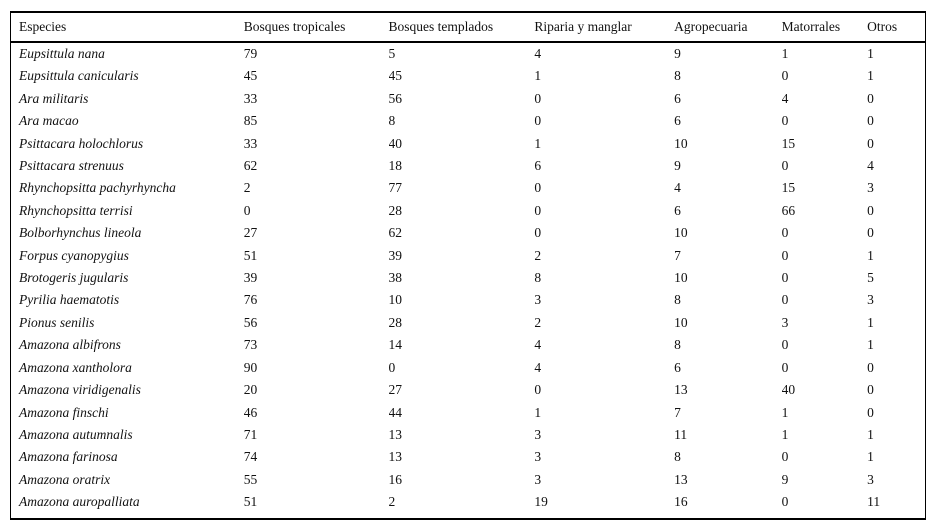 This screenshot has height=523, width=936. Describe the element at coordinates (395, 76) in the screenshot. I see `value-cell: 45` at that location.